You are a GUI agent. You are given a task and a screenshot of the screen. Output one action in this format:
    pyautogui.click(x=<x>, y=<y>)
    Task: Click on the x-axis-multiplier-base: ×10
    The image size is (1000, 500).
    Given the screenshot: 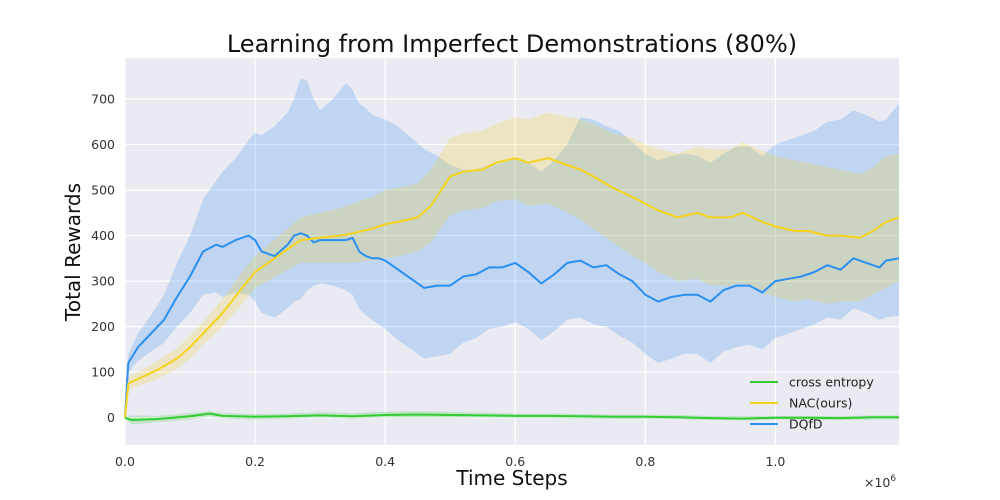 What is the action you would take?
    pyautogui.click(x=877, y=482)
    